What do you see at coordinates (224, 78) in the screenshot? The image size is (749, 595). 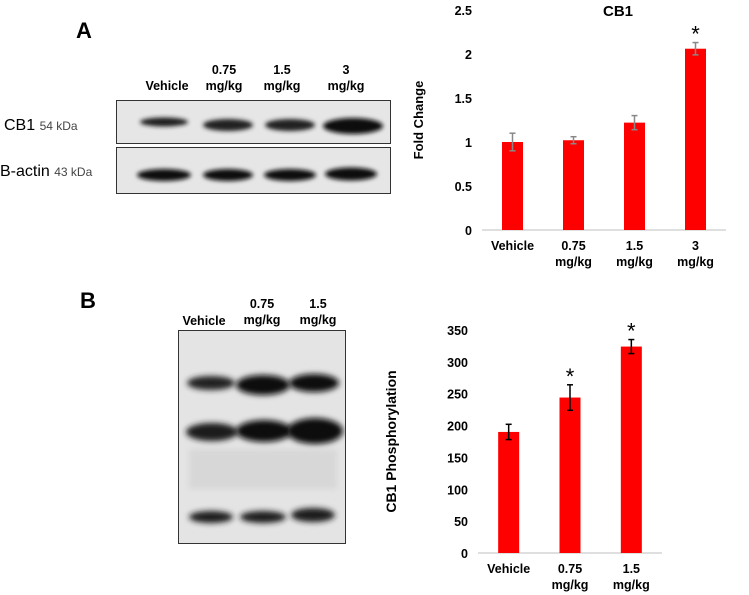 I see `blot-a-lane-label-075: 0.75 mg/kg` at bounding box center [224, 78].